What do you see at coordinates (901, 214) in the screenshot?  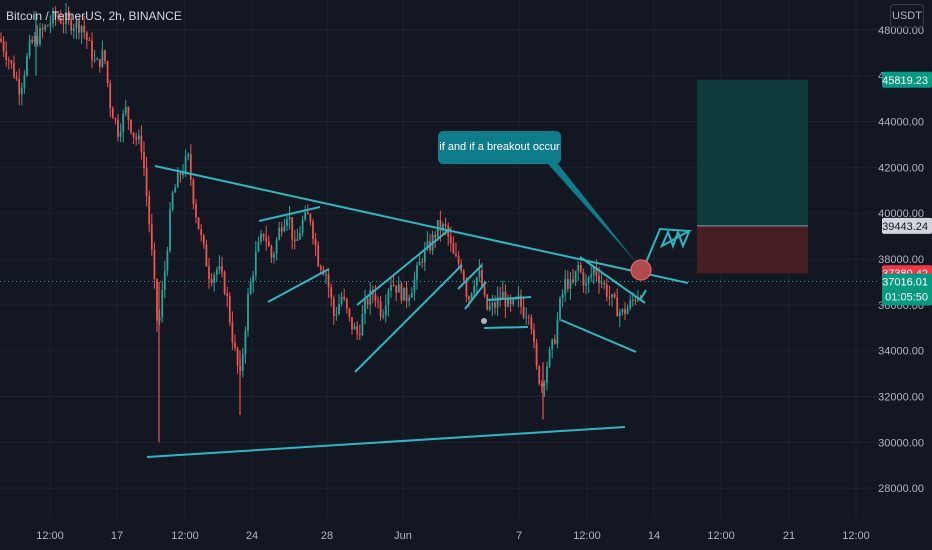 I see `price-tick-label: 40000.00` at bounding box center [901, 214].